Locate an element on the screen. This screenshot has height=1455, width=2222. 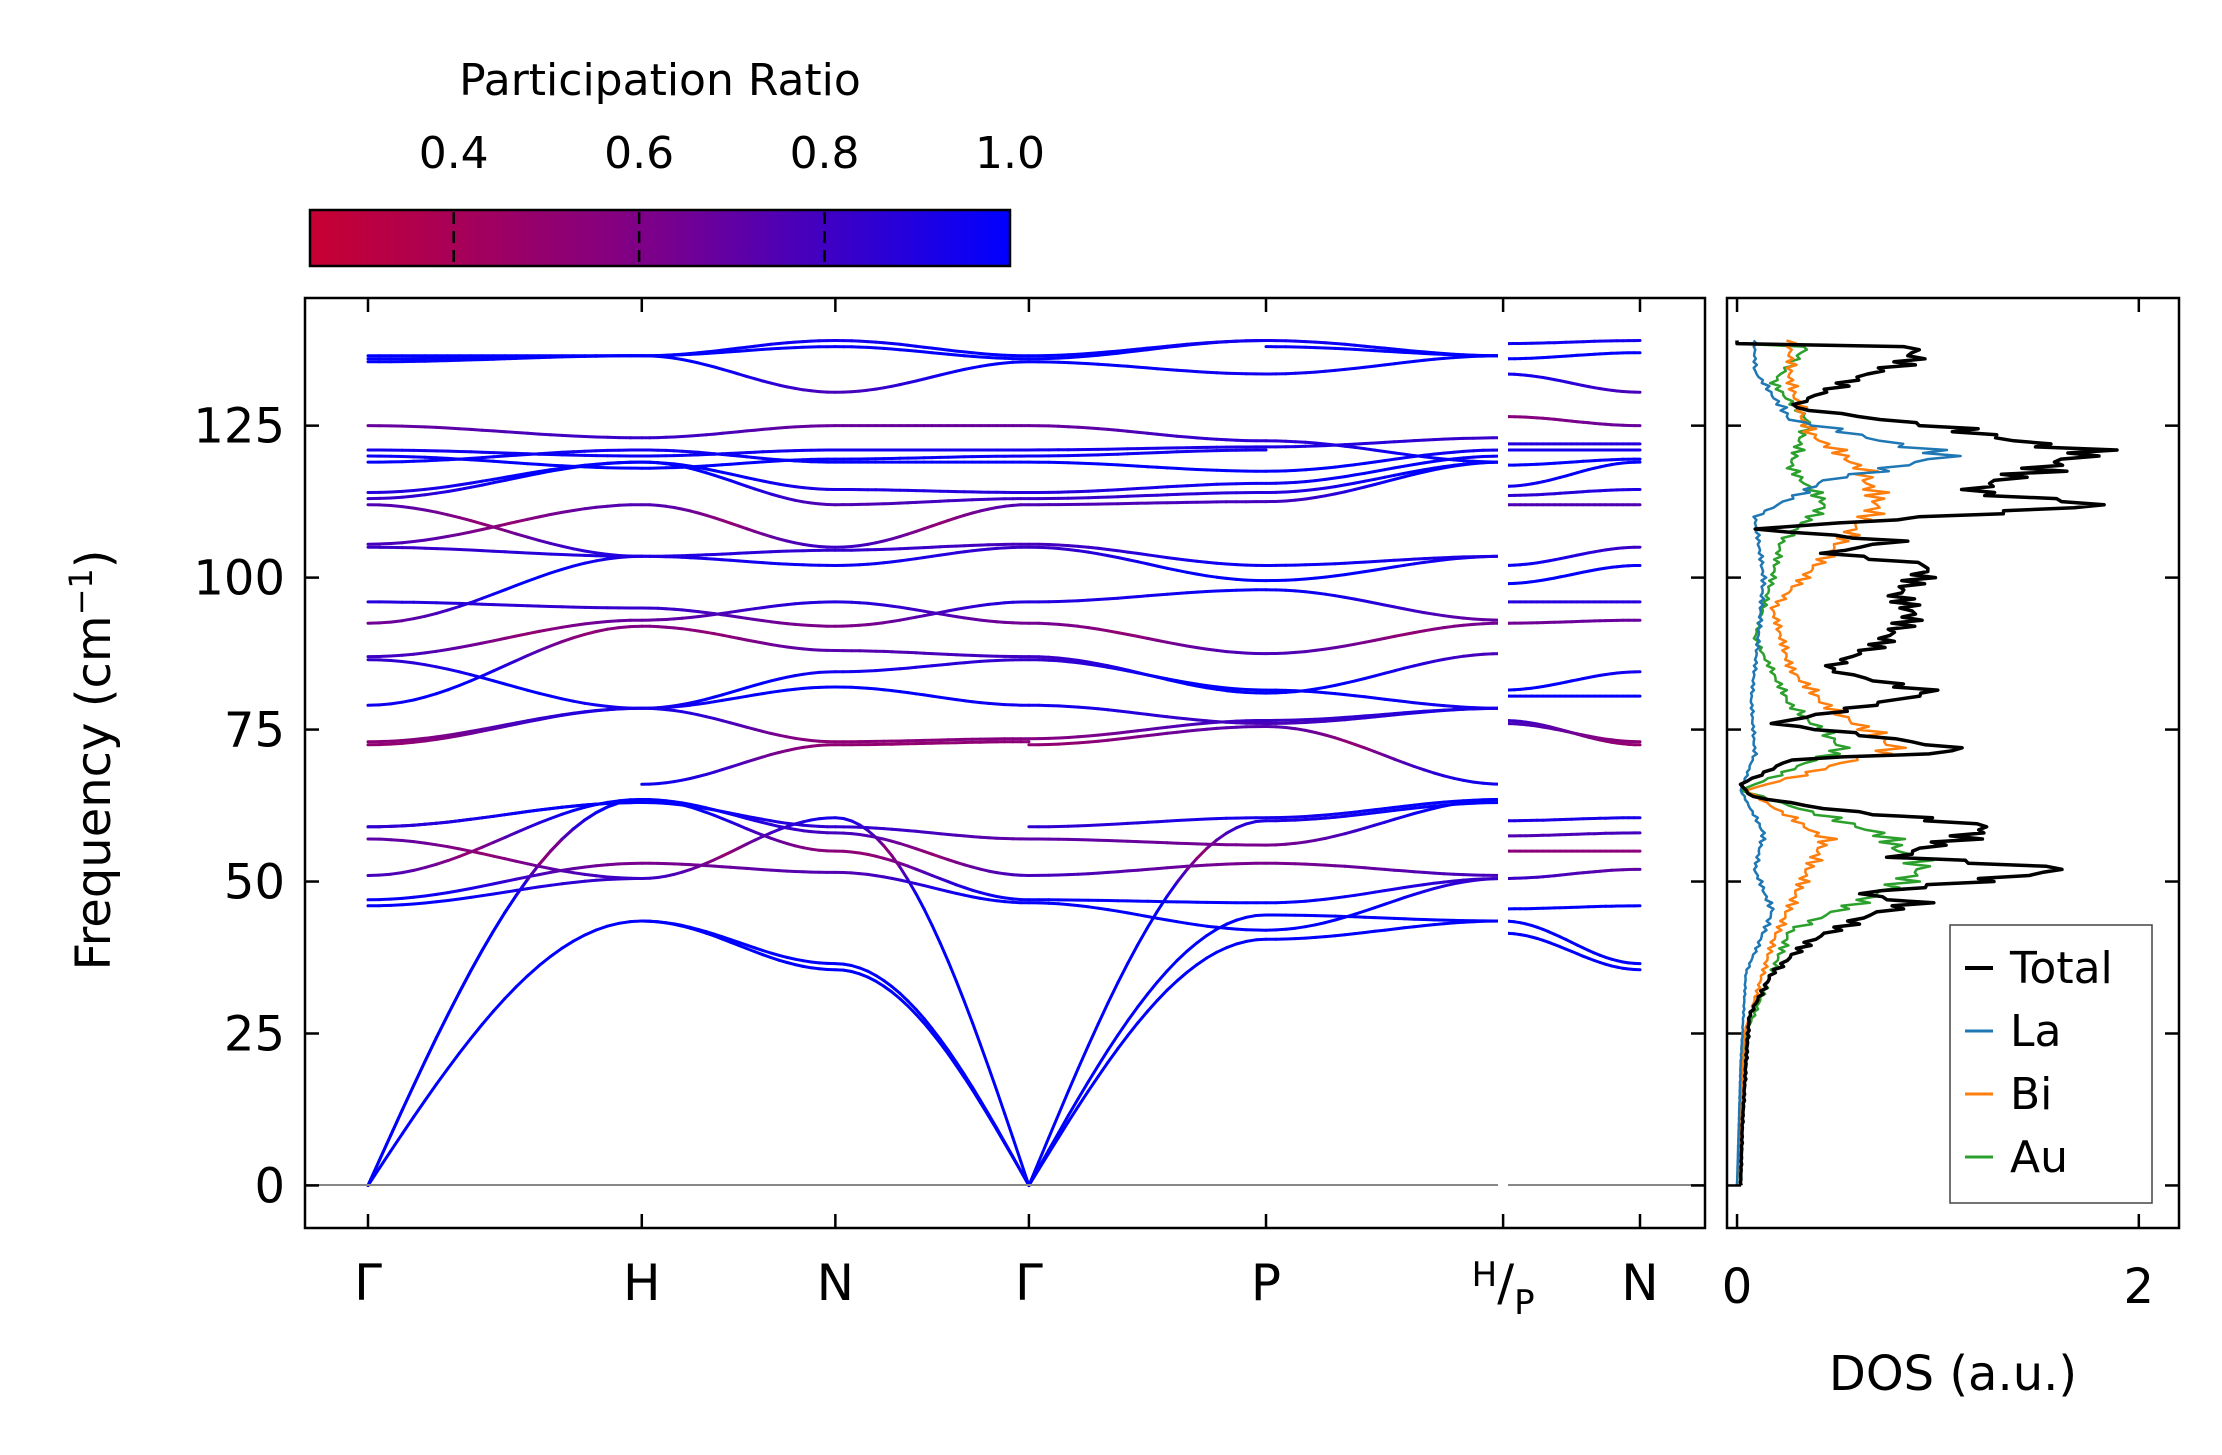
colorbar-gradient is located at coordinates (660, 238).